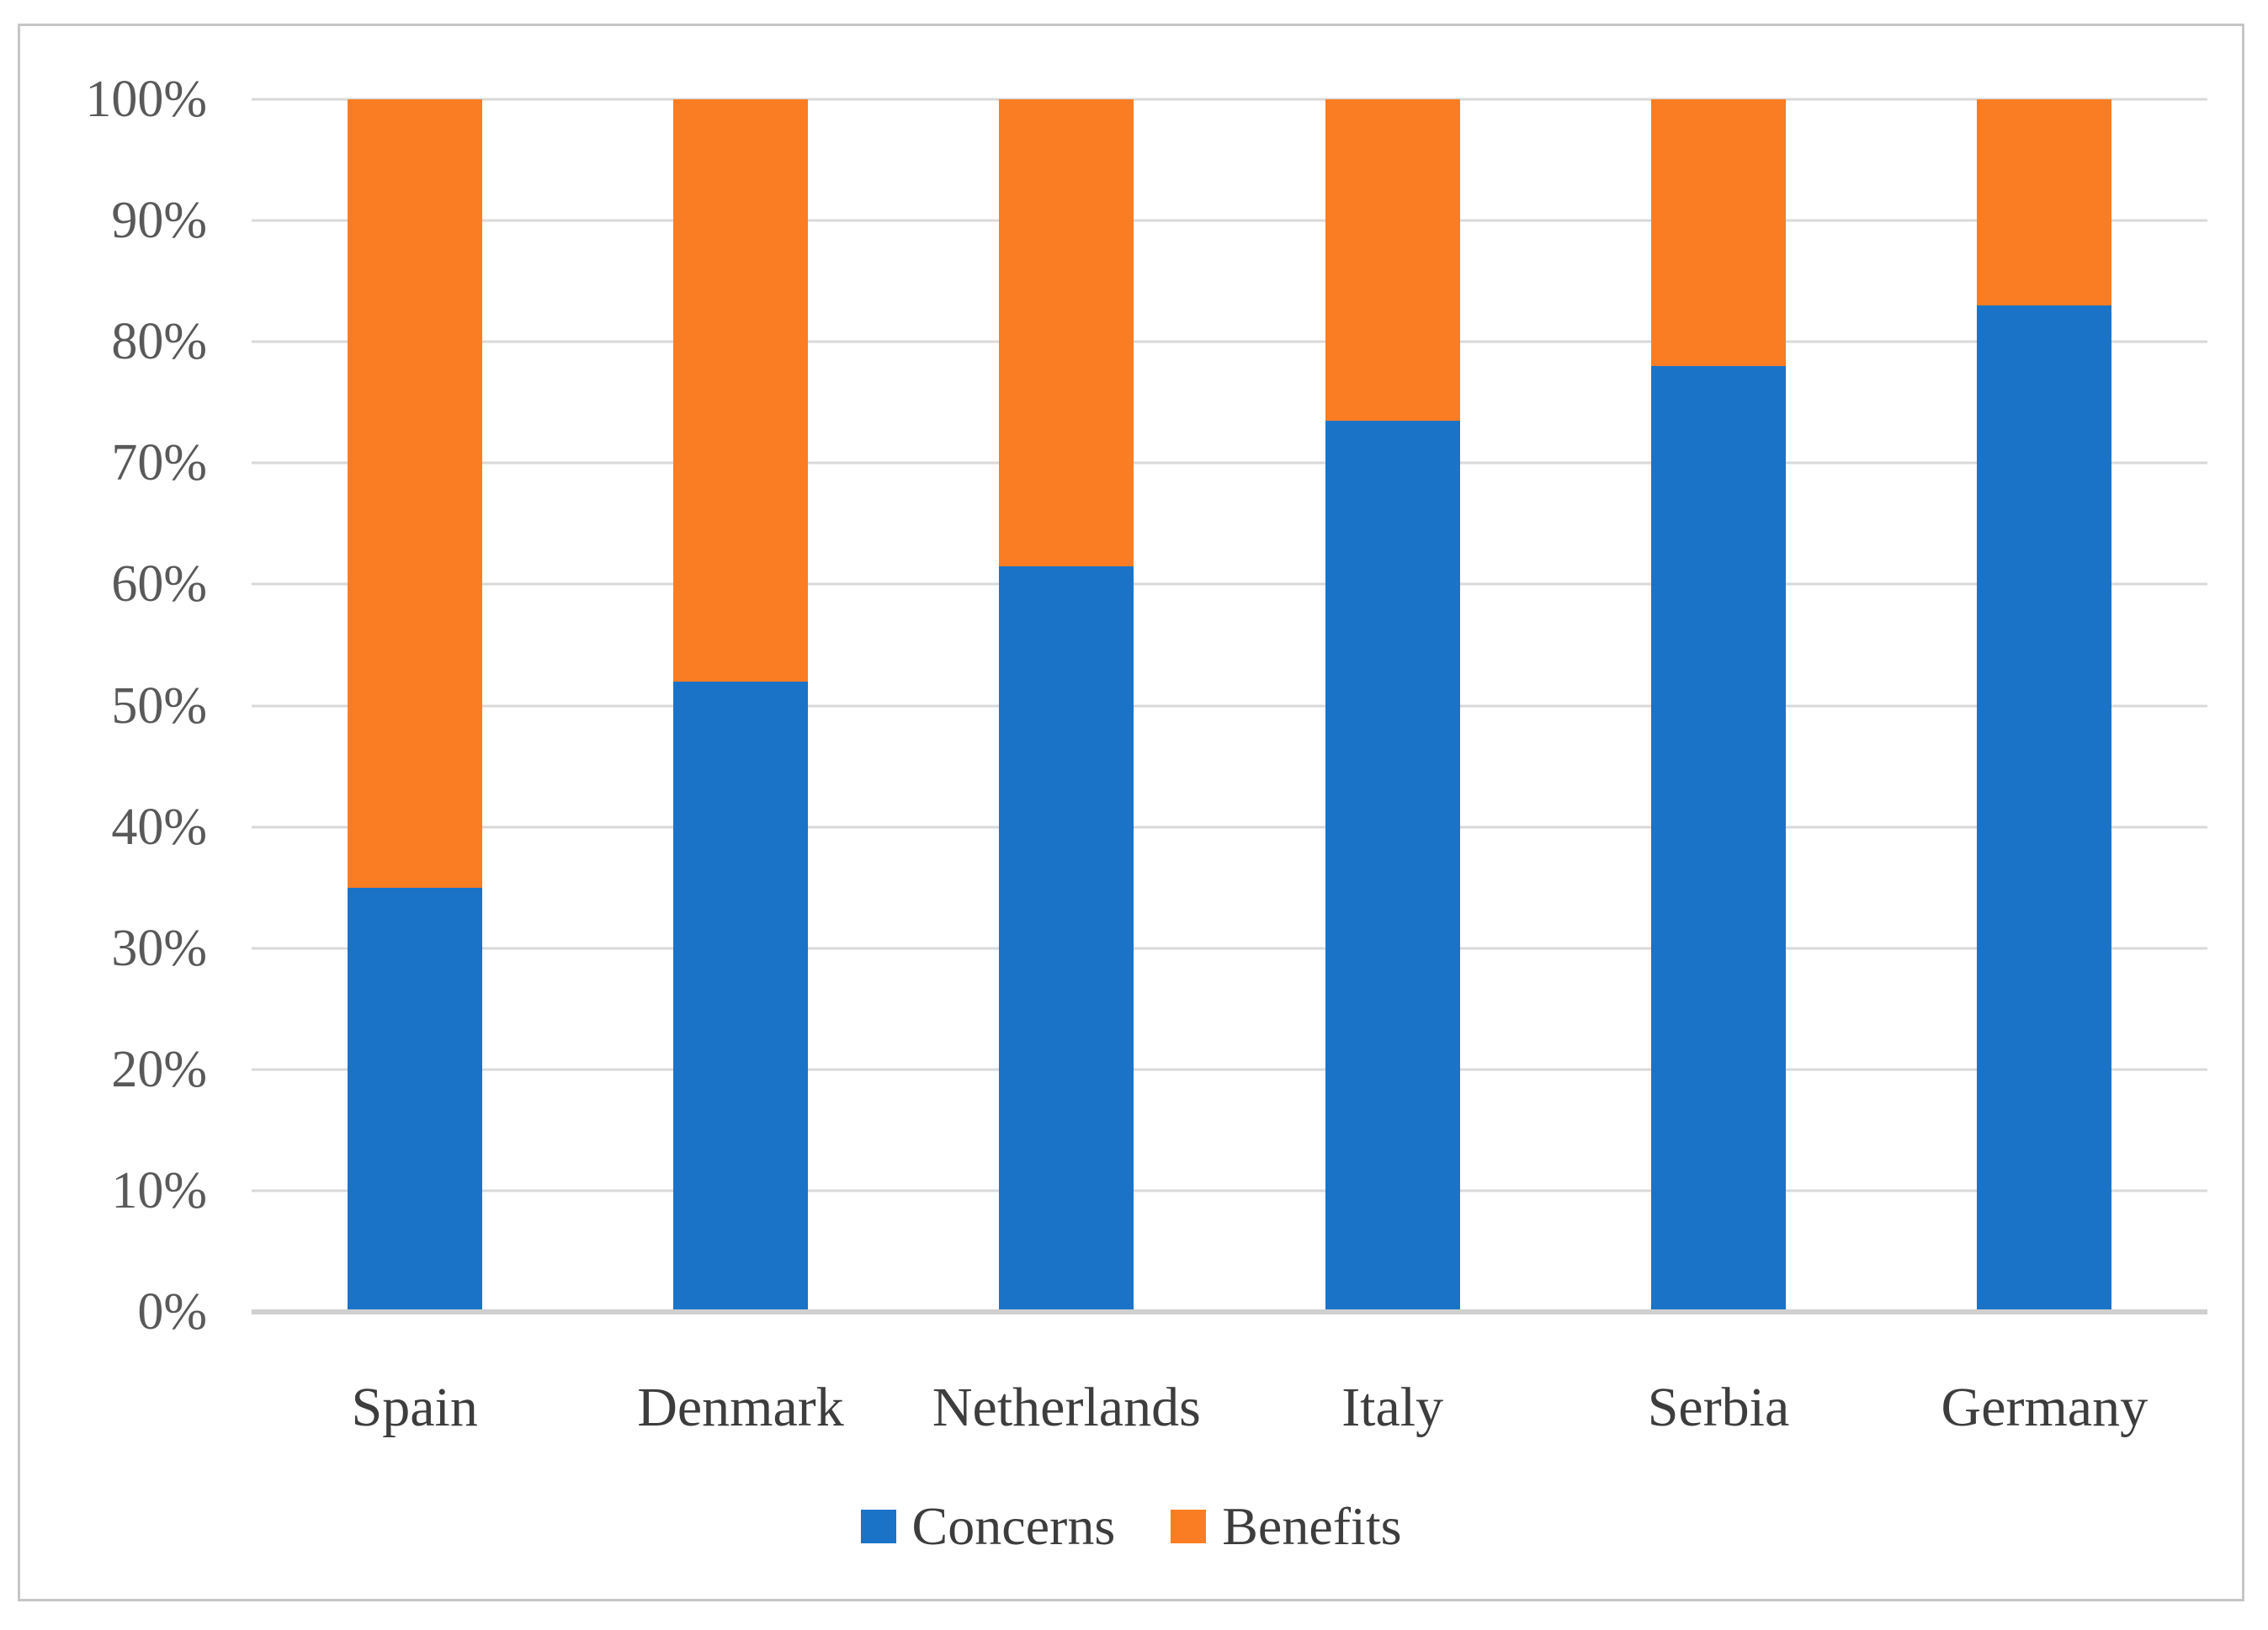 The width and height of the screenshot is (2268, 1630). Describe the element at coordinates (159, 342) in the screenshot. I see `y-tick-label-80: 80%` at that location.